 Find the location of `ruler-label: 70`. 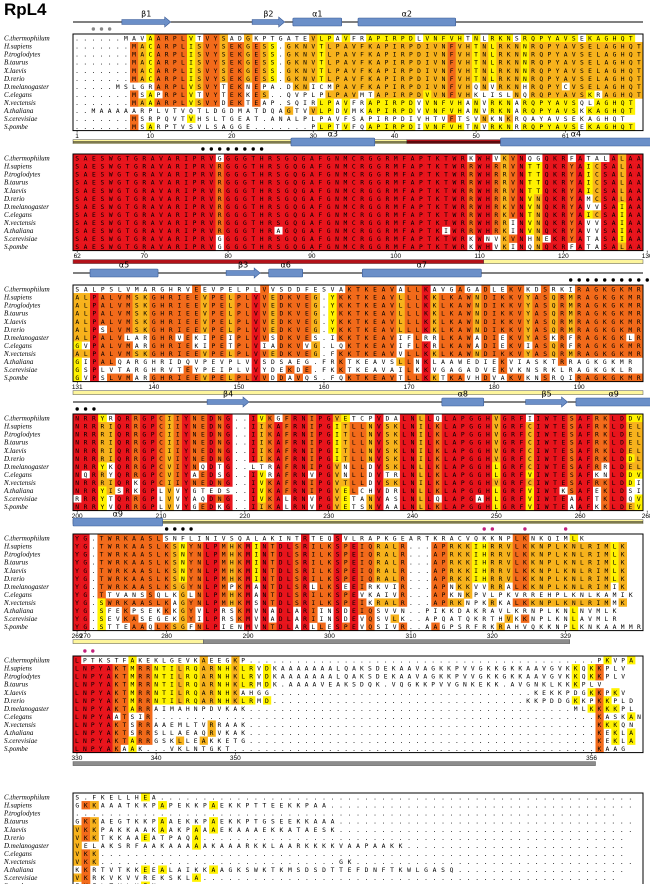

ruler-label: 70 is located at coordinates (145, 256).